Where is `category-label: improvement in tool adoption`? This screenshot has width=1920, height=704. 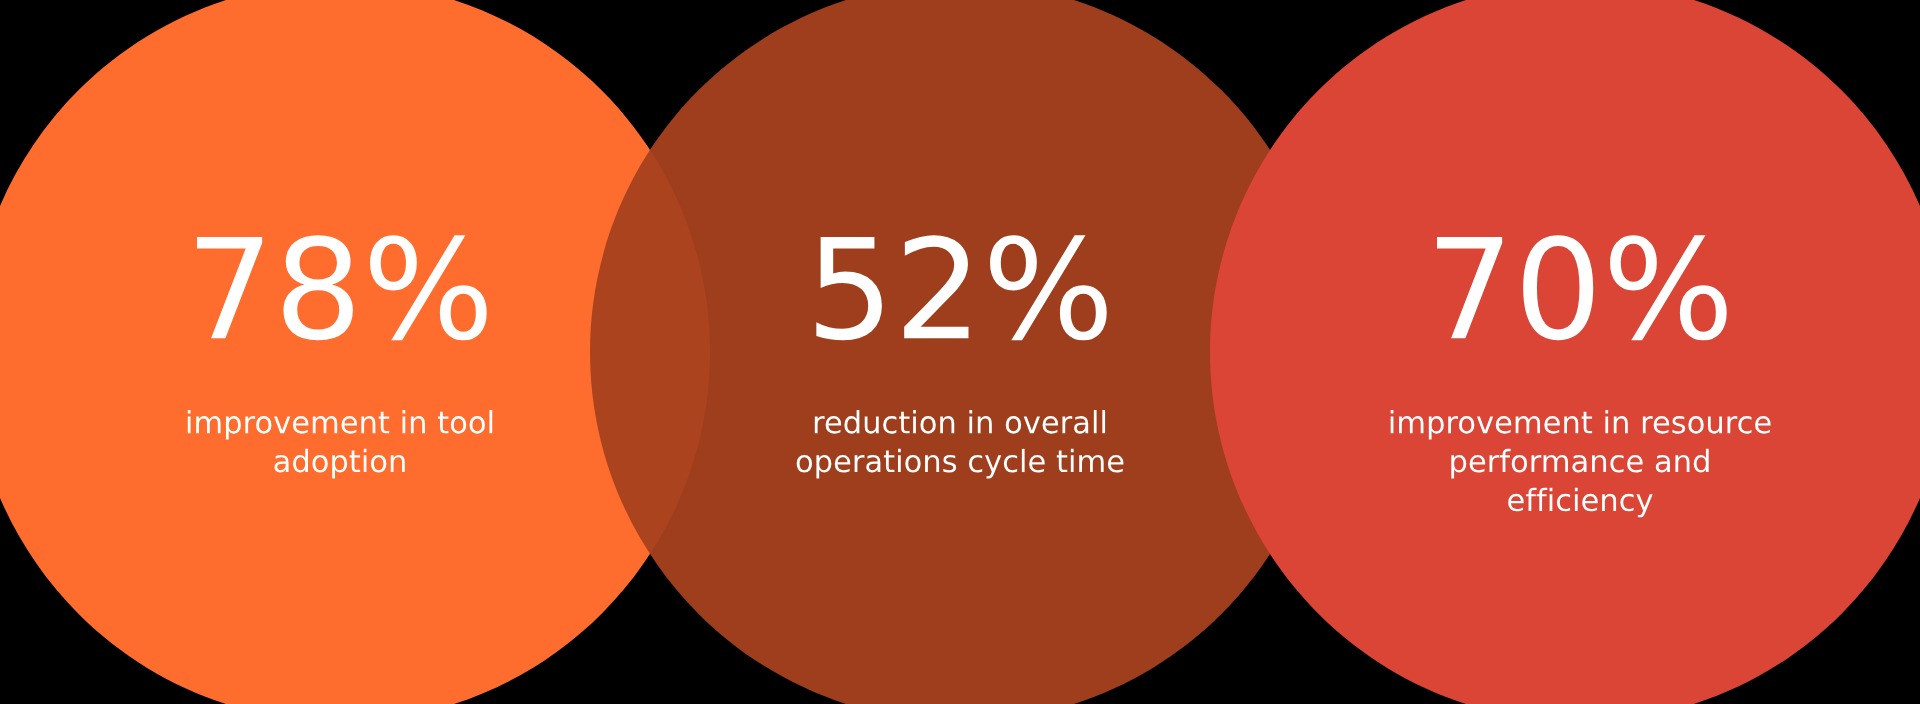 category-label: improvement in tool adoption is located at coordinates (340, 444).